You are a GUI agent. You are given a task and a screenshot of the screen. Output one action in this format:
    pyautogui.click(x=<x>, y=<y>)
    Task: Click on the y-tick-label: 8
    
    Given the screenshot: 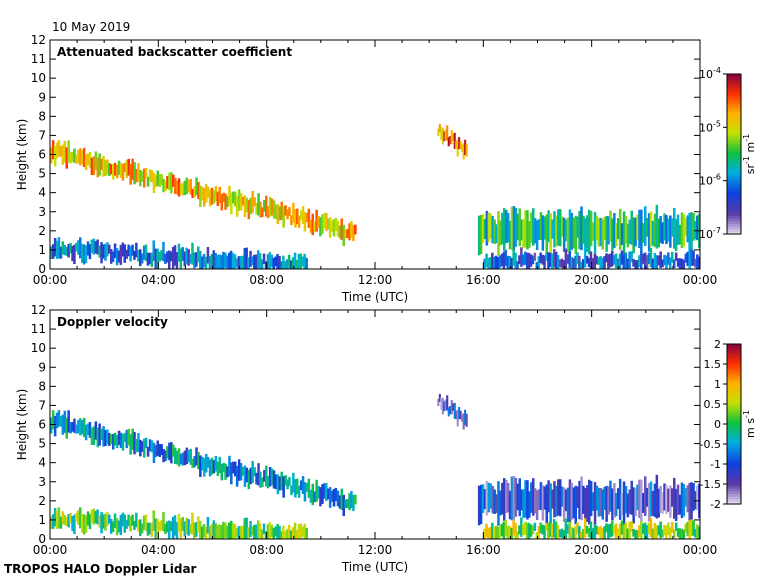 What is the action you would take?
    pyautogui.click(x=42, y=116)
    